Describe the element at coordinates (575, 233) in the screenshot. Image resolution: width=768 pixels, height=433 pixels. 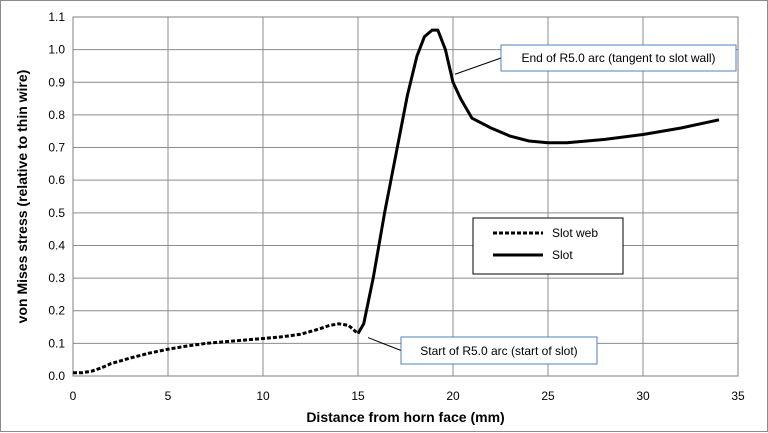
I see `legend-label: Slot web` at that location.